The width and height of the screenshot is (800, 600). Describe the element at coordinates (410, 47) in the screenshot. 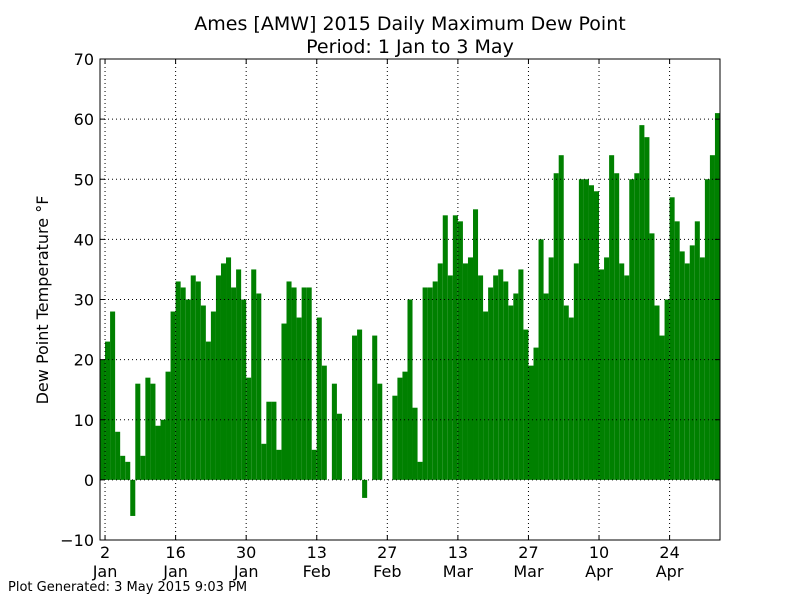

I see `chart-subtitle: Period: 1 Jan to 3 May` at that location.